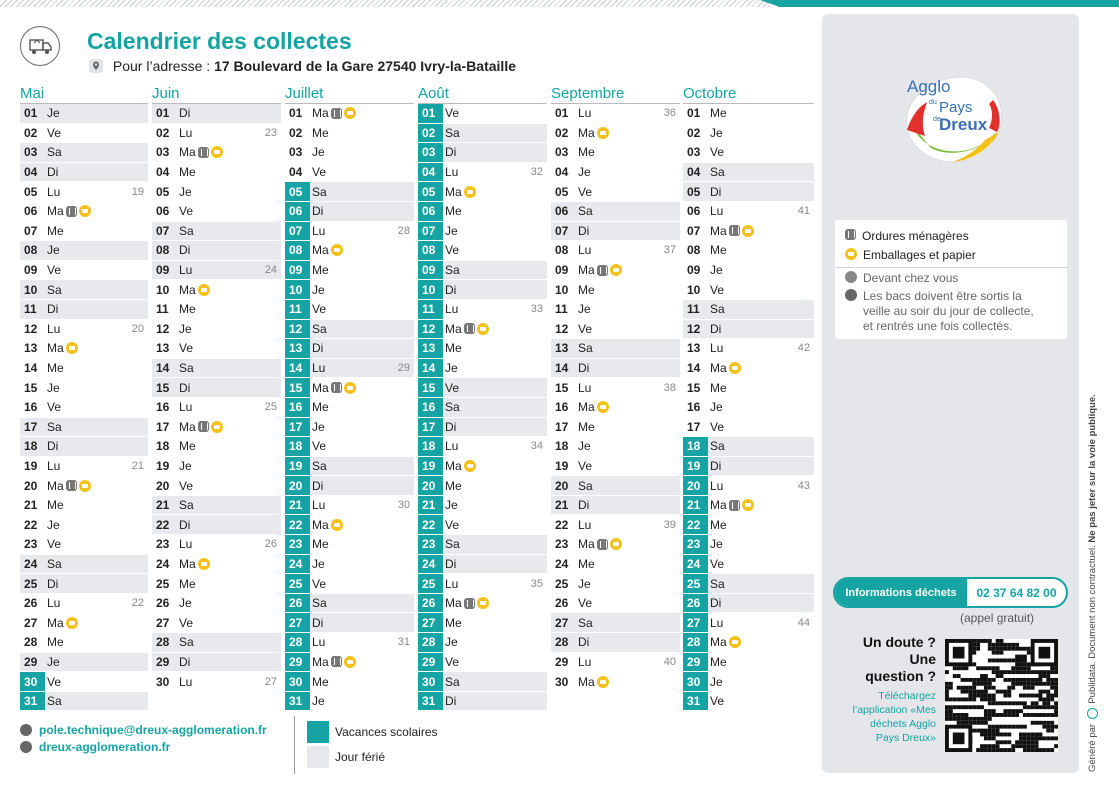  I want to click on calendar-day: 30 Je, so click(748, 681).